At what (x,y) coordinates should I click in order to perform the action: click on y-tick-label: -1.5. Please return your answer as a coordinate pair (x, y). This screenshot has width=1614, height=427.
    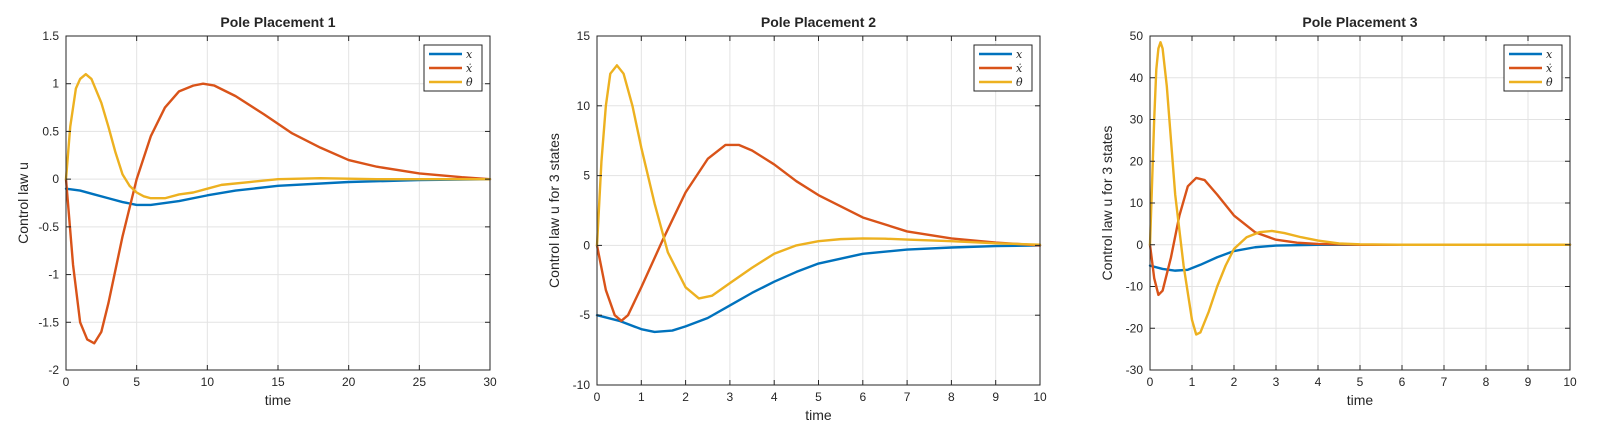
    Looking at the image, I should click on (48, 322).